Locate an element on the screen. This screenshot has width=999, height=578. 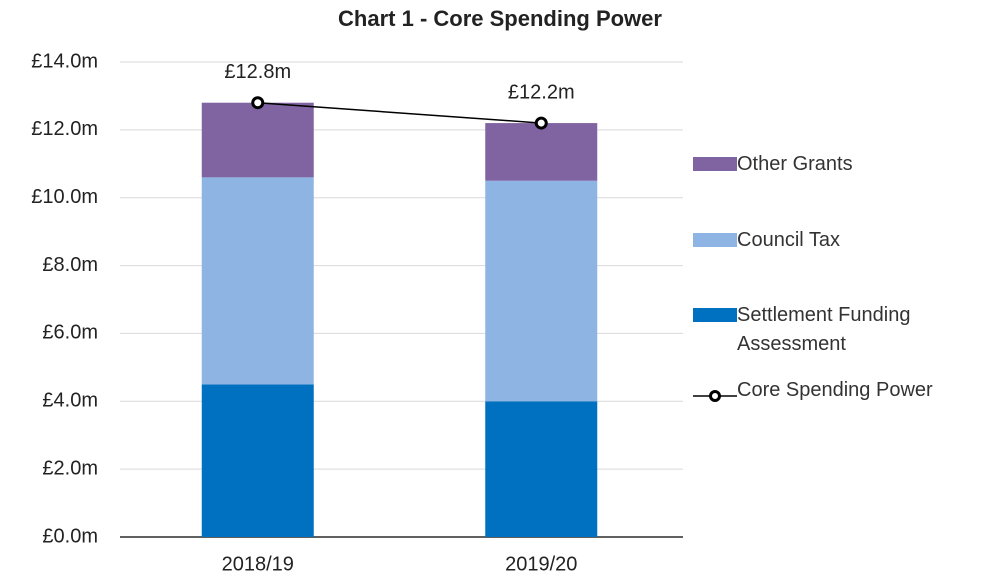
data-label: £12.8m is located at coordinates (257, 72).